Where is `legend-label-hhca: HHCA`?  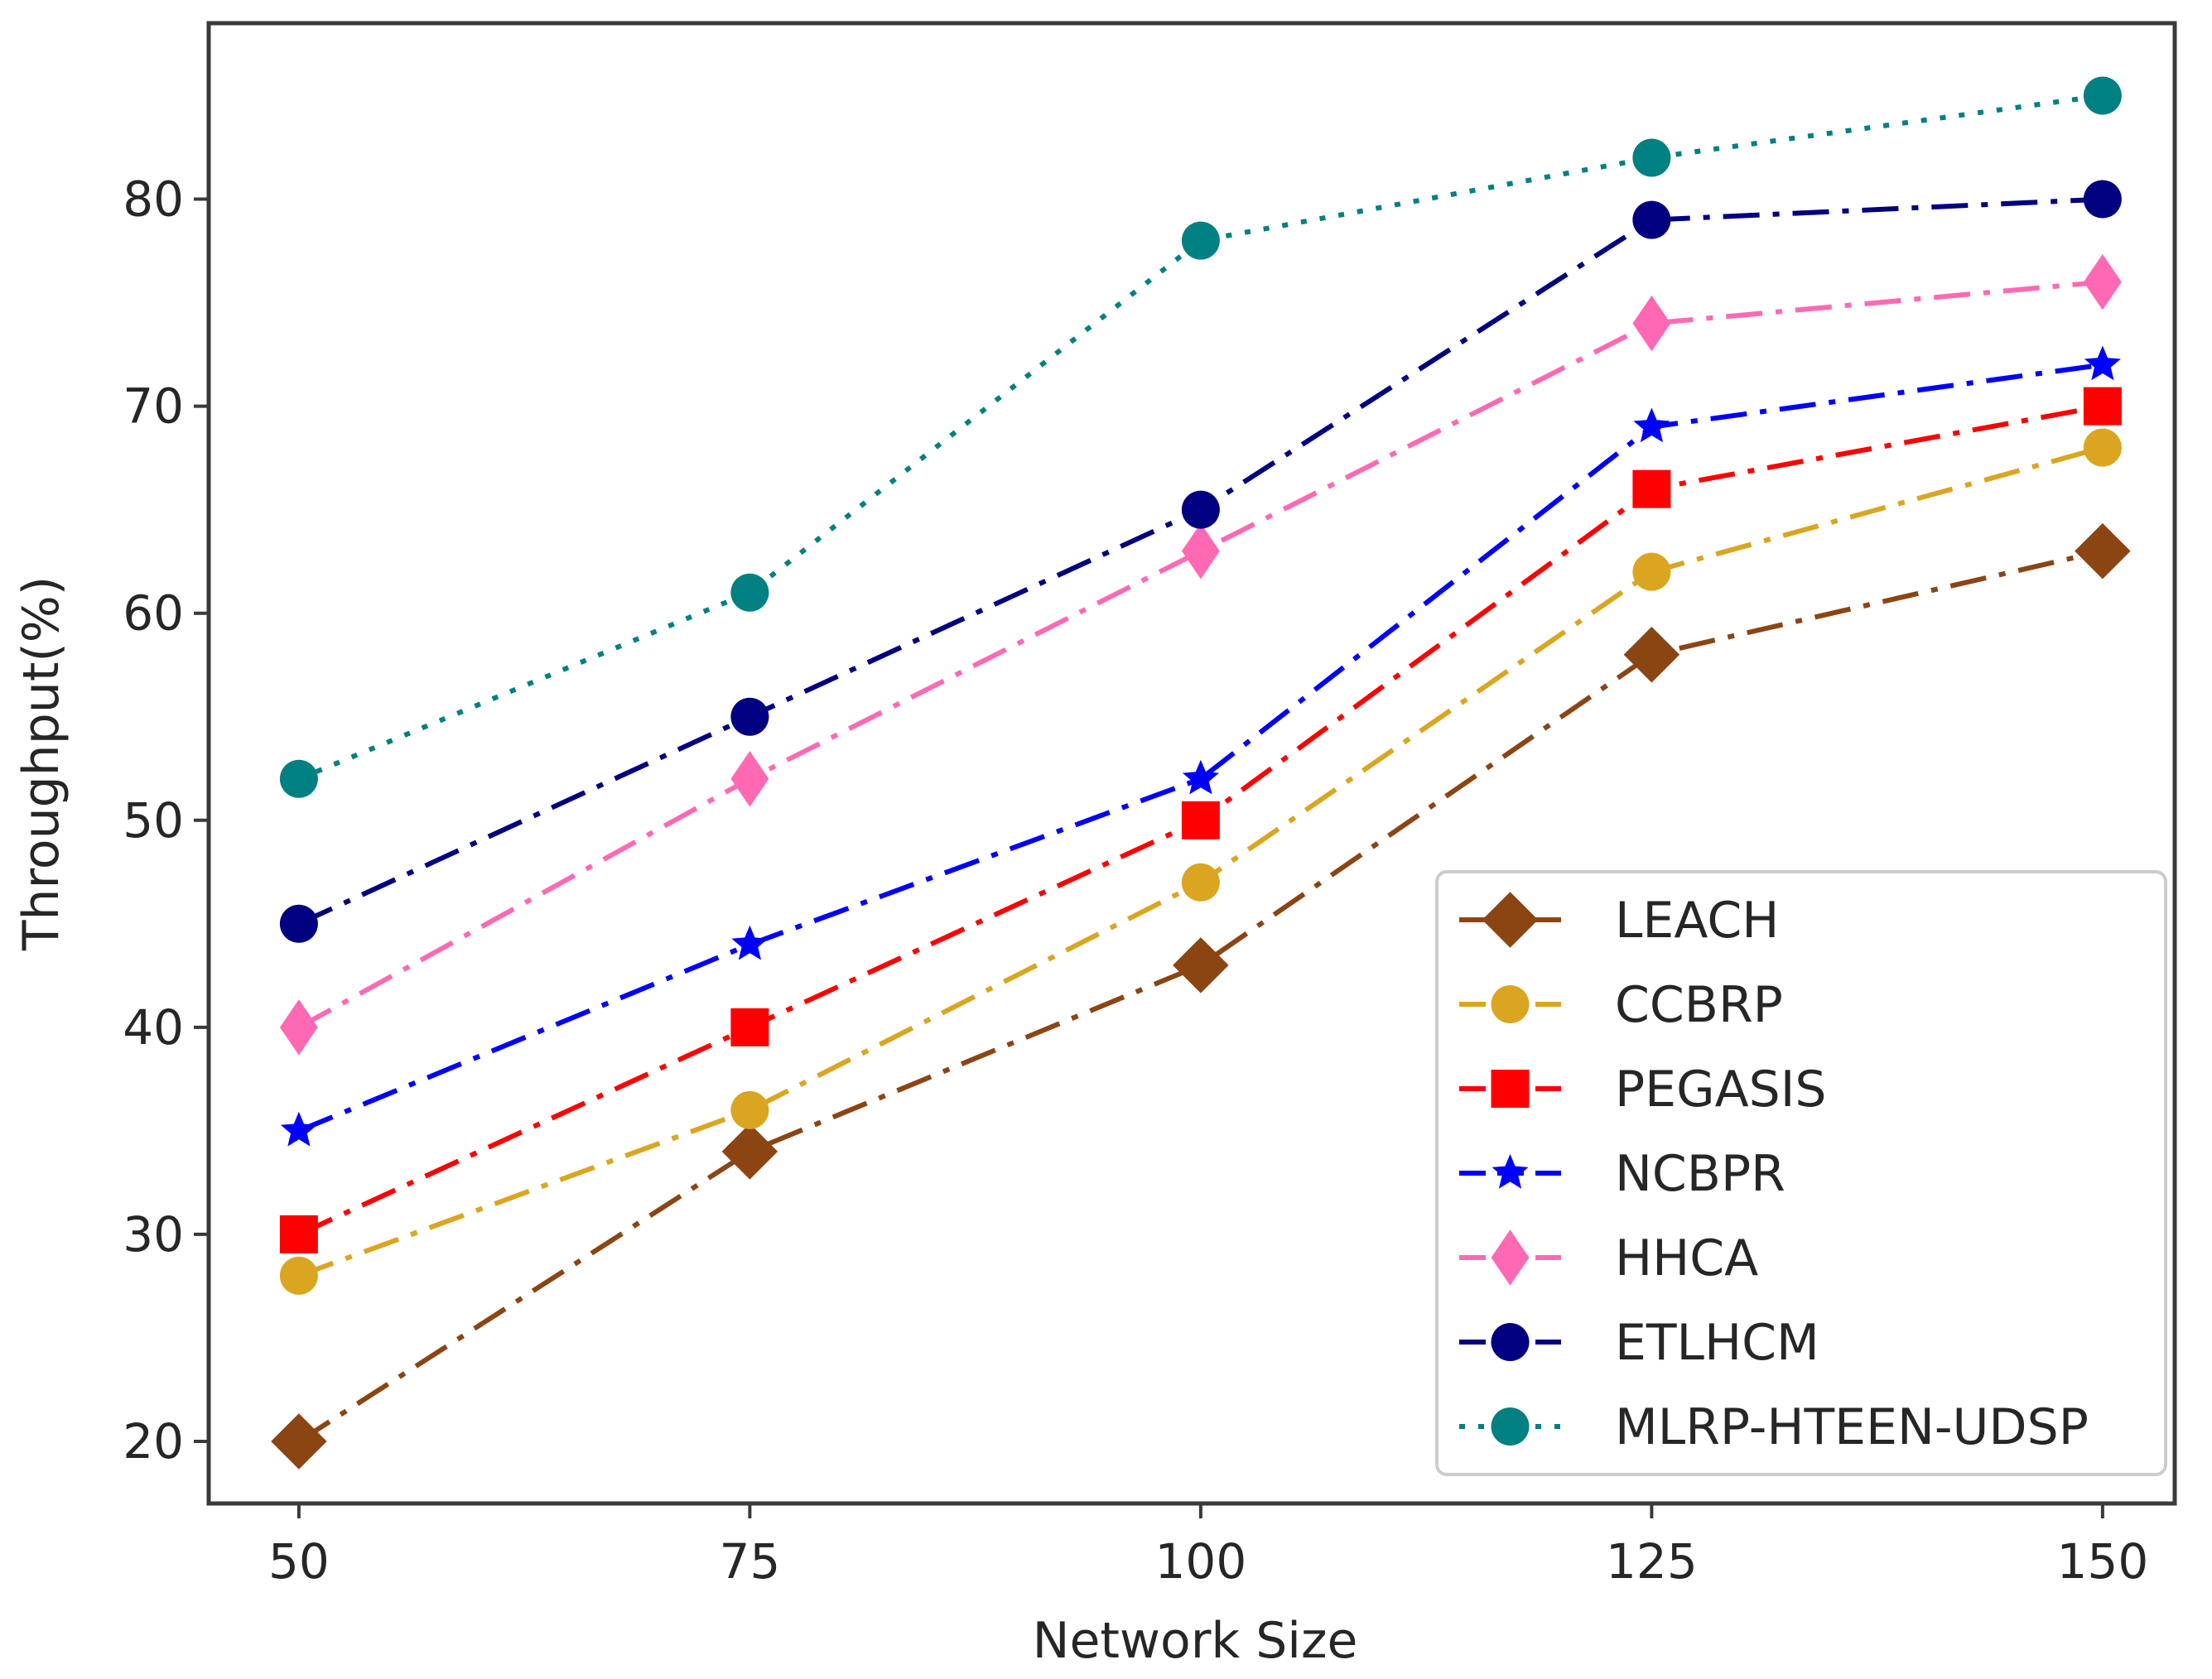
legend-label-hhca: HHCA is located at coordinates (1686, 1258).